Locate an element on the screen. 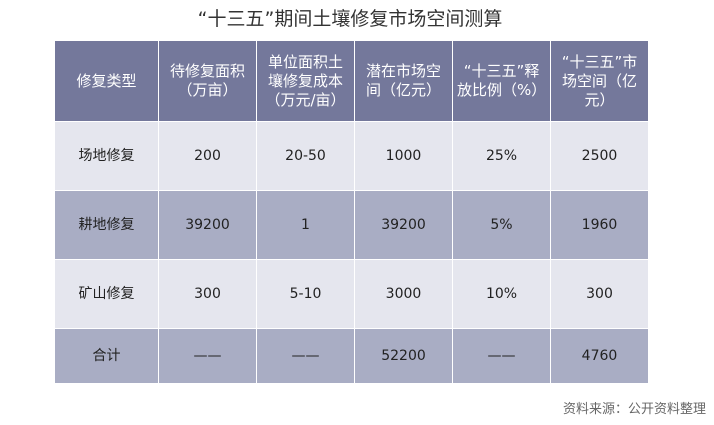 The height and width of the screenshot is (425, 714). header-cell: 单位面积土壤修复成本（万元/亩） is located at coordinates (305, 81).